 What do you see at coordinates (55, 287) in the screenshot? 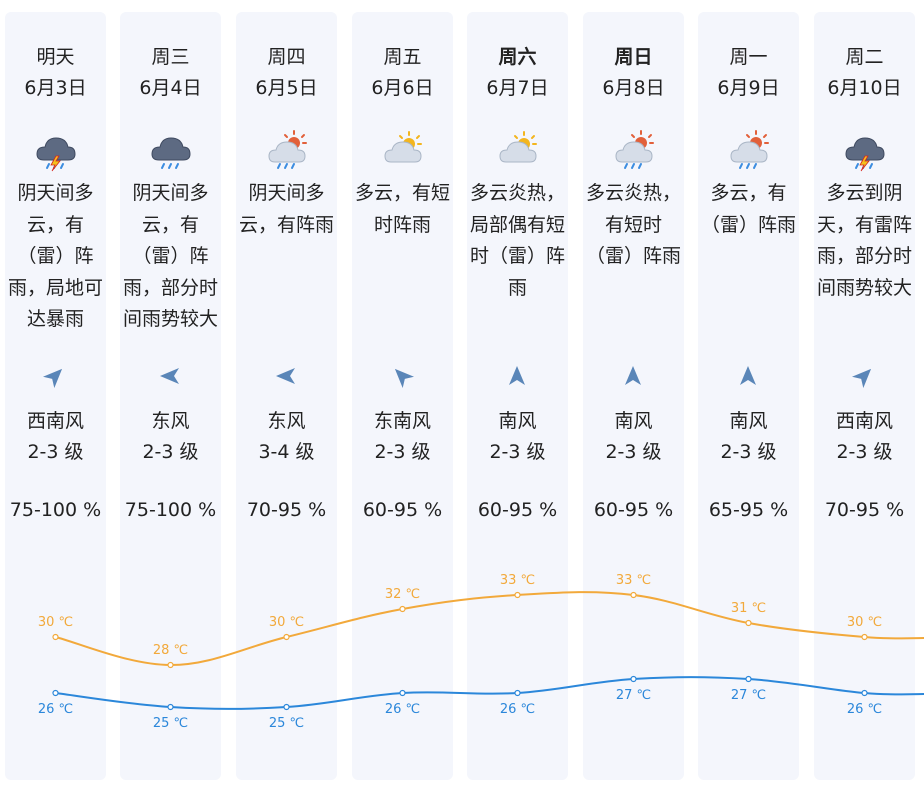
I see `description-line: 雨，局地可` at bounding box center [55, 287].